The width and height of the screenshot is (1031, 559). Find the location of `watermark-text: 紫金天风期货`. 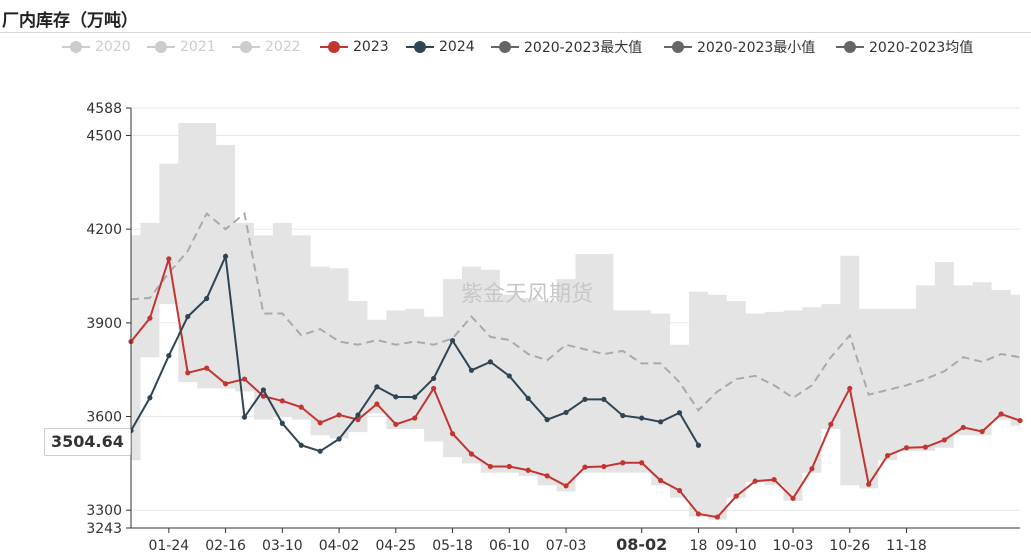

watermark-text: 紫金天风期货 is located at coordinates (527, 294).